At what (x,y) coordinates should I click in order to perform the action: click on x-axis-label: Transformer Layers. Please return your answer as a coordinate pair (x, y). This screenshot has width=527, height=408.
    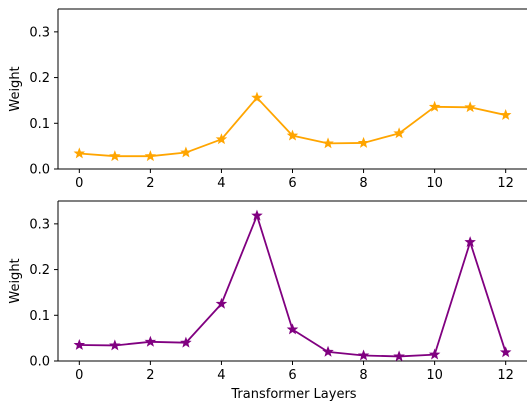
    Looking at the image, I should click on (293, 394).